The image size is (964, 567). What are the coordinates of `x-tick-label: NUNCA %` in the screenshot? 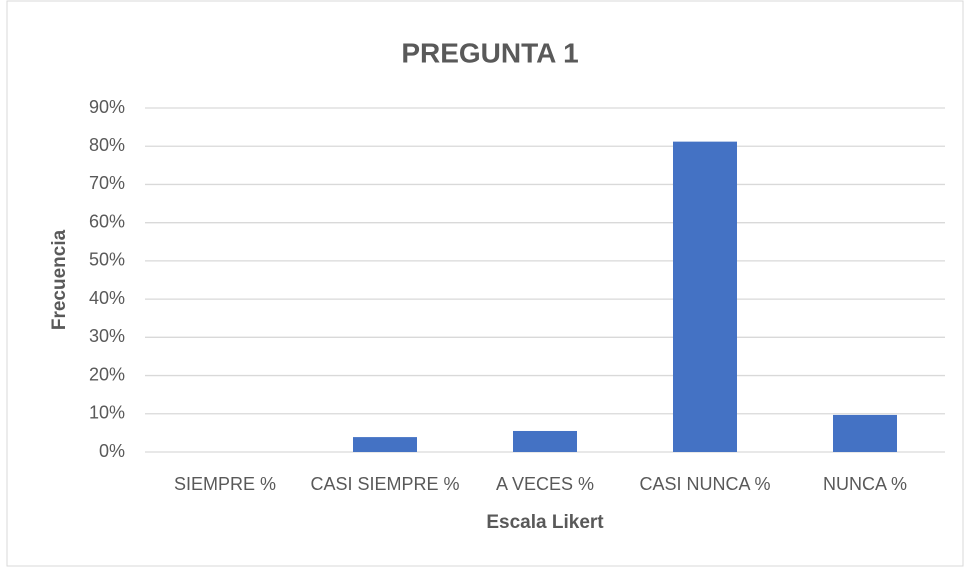 It's located at (865, 484).